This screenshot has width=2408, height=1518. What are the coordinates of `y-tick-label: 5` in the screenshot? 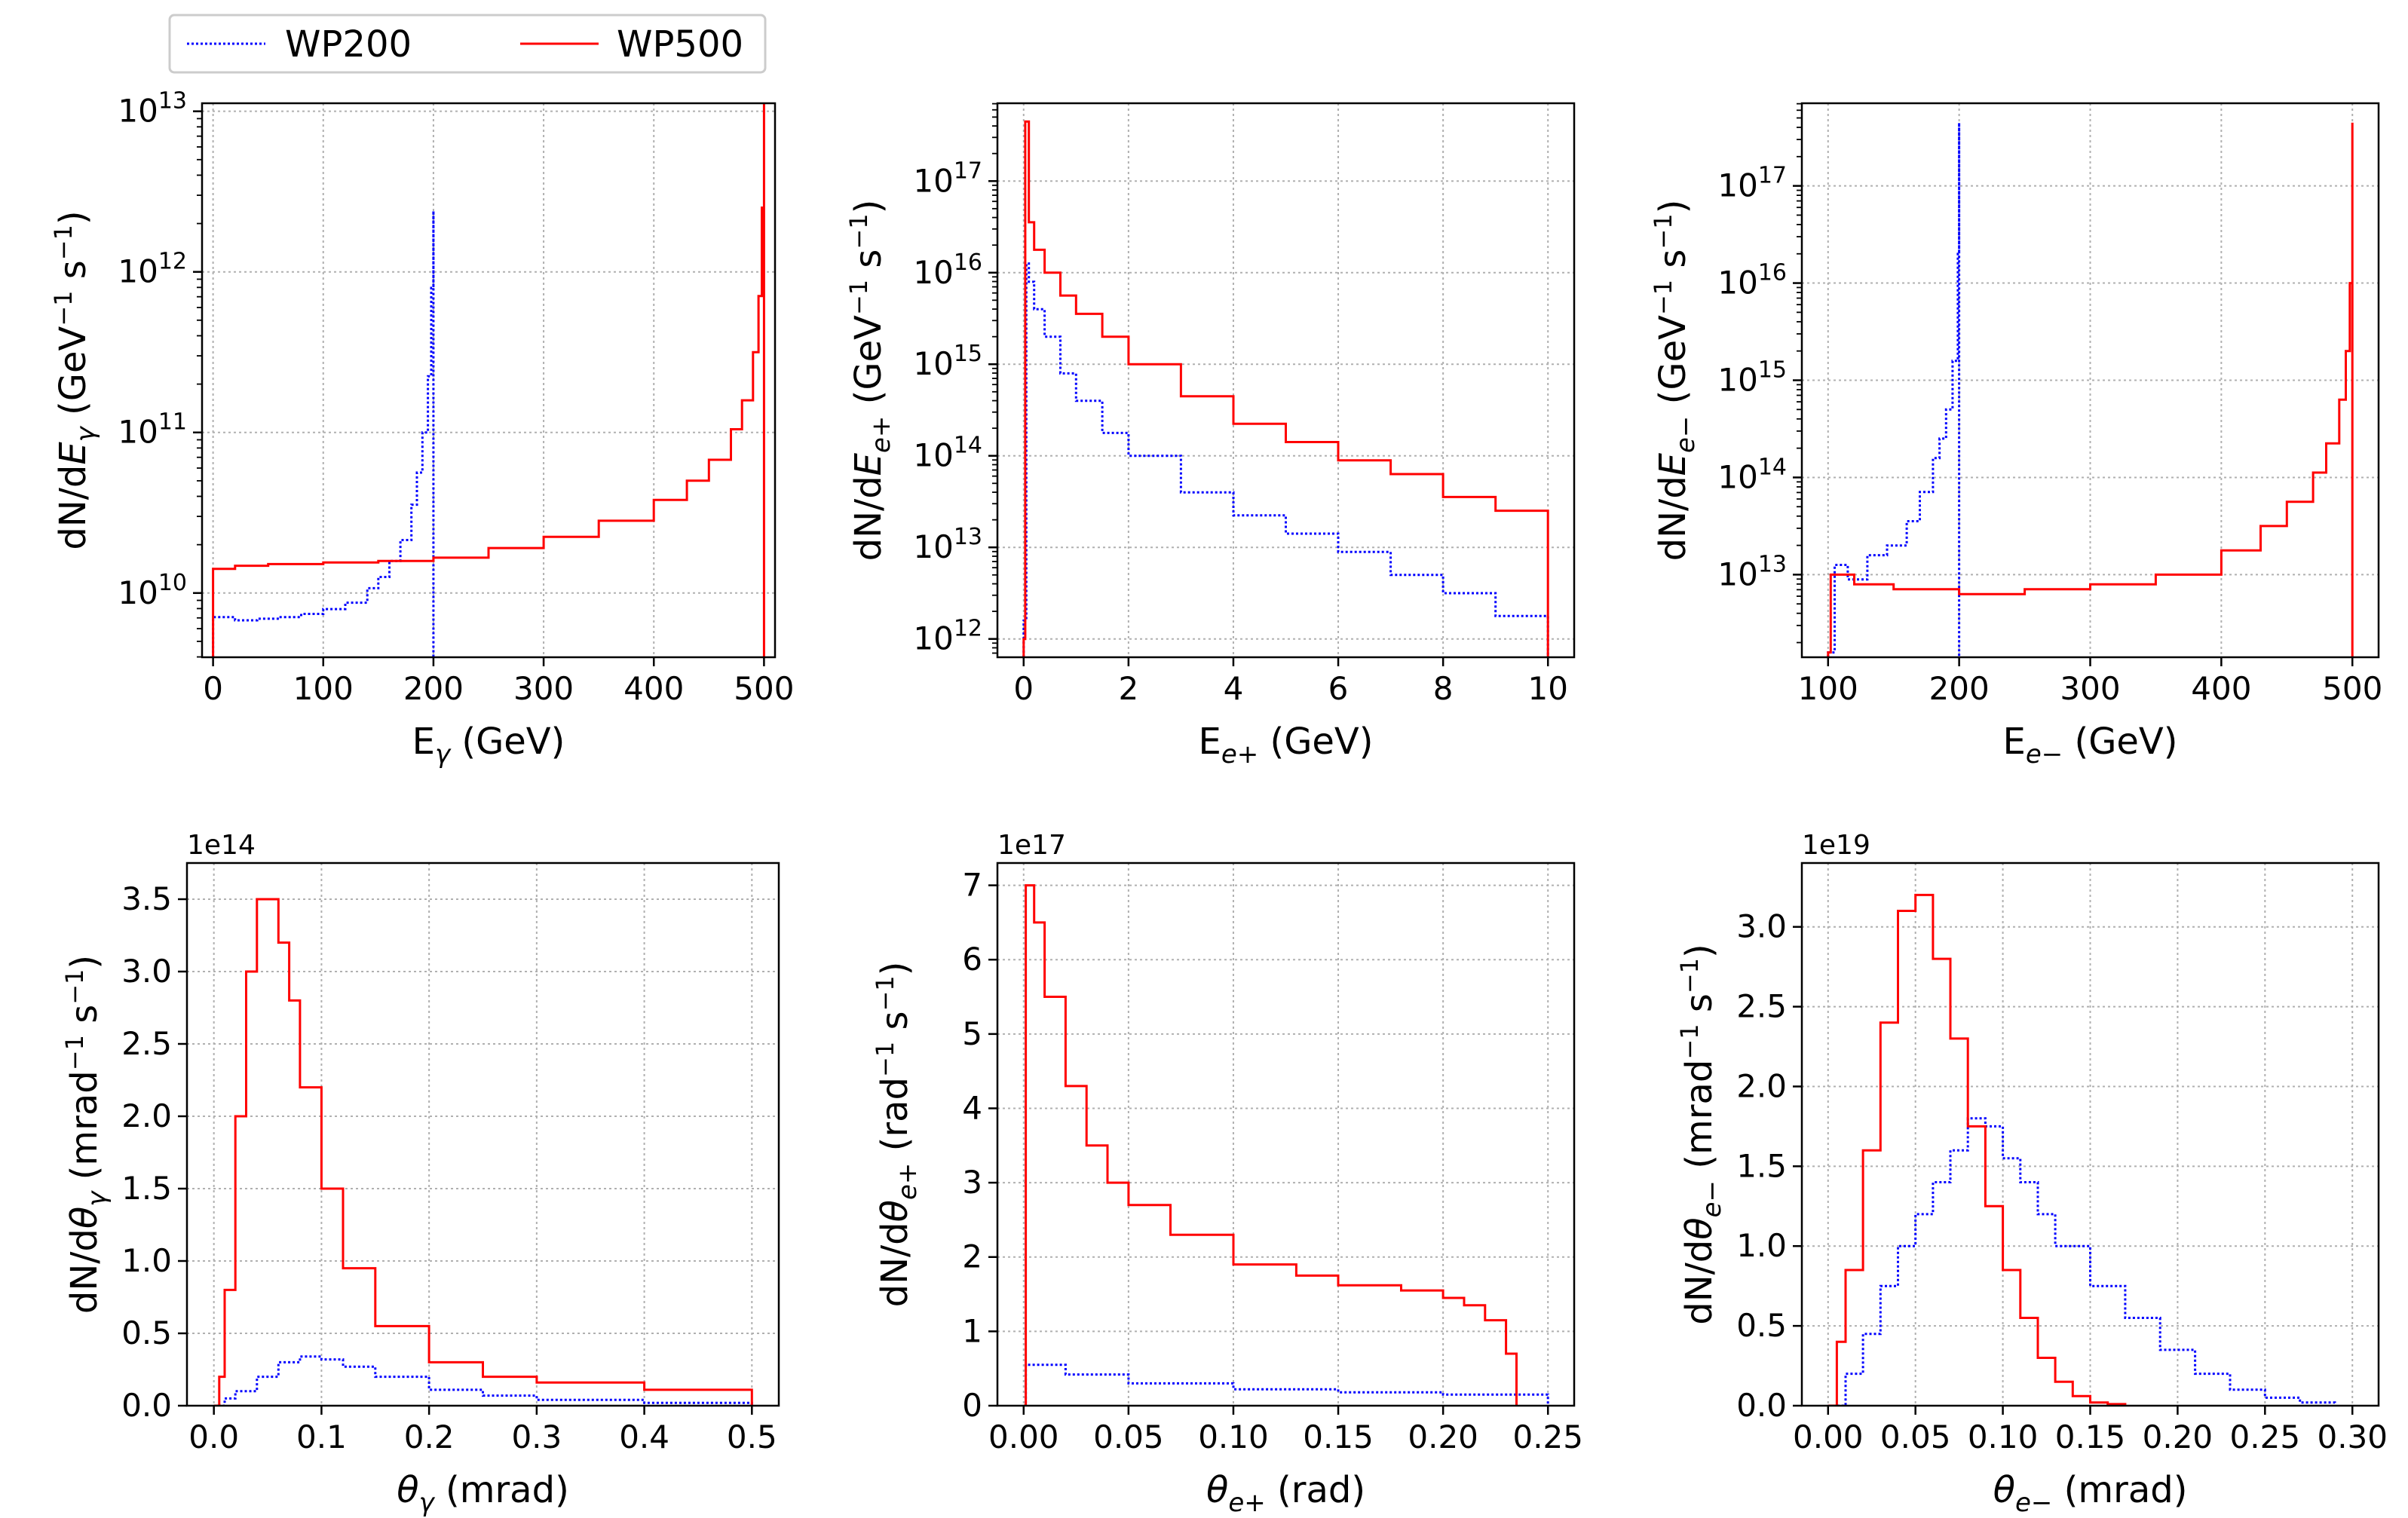 It's located at (972, 1034).